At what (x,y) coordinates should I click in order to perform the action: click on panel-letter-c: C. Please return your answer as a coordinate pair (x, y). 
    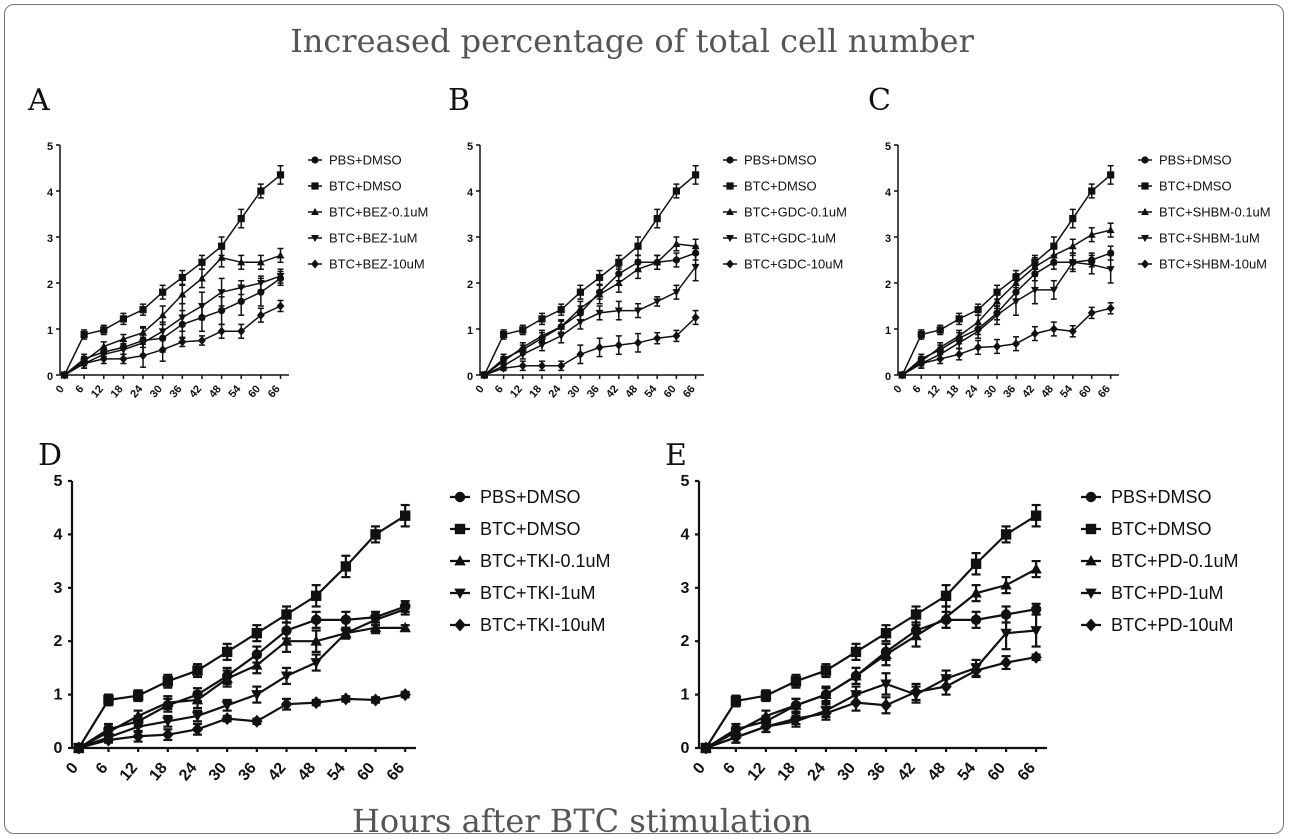
    Looking at the image, I should click on (879, 100).